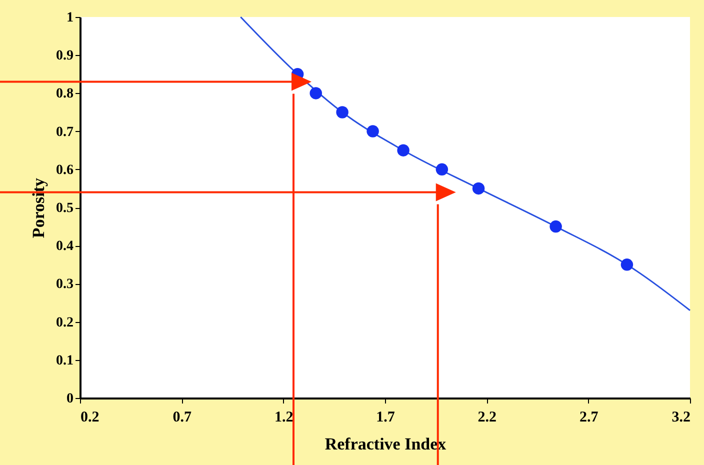 The width and height of the screenshot is (704, 465). Describe the element at coordinates (65, 208) in the screenshot. I see `y-tick-label: 0.5` at that location.